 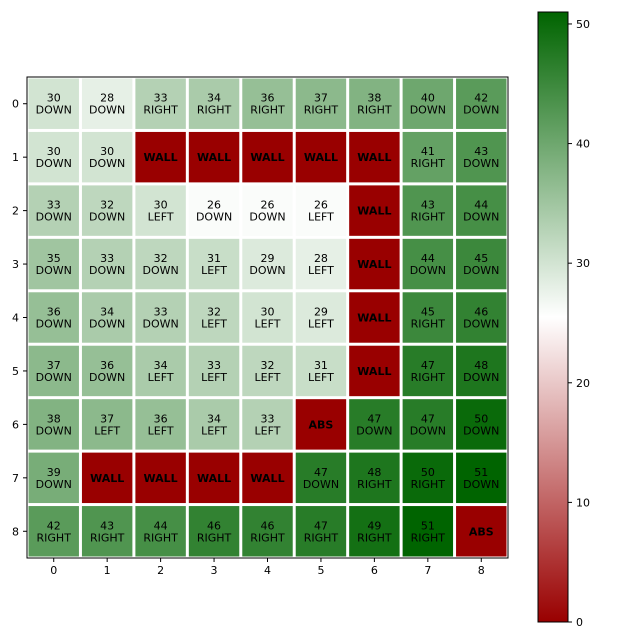 I want to click on cell-value: 43, so click(x=481, y=151).